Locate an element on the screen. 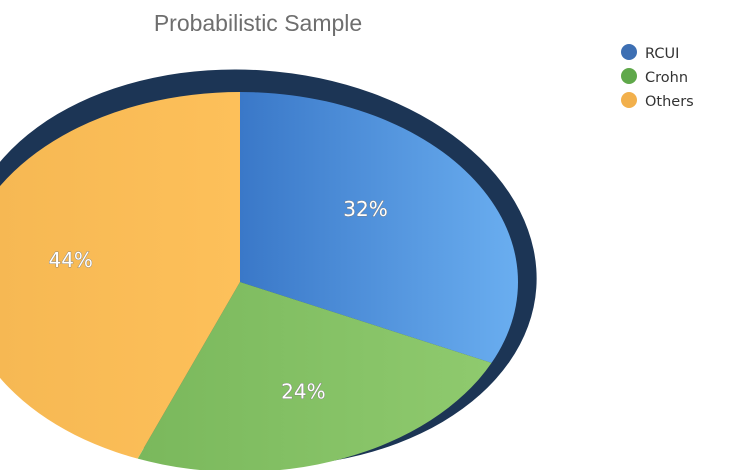  legend-item-rcui: RCUI is located at coordinates (650, 53).